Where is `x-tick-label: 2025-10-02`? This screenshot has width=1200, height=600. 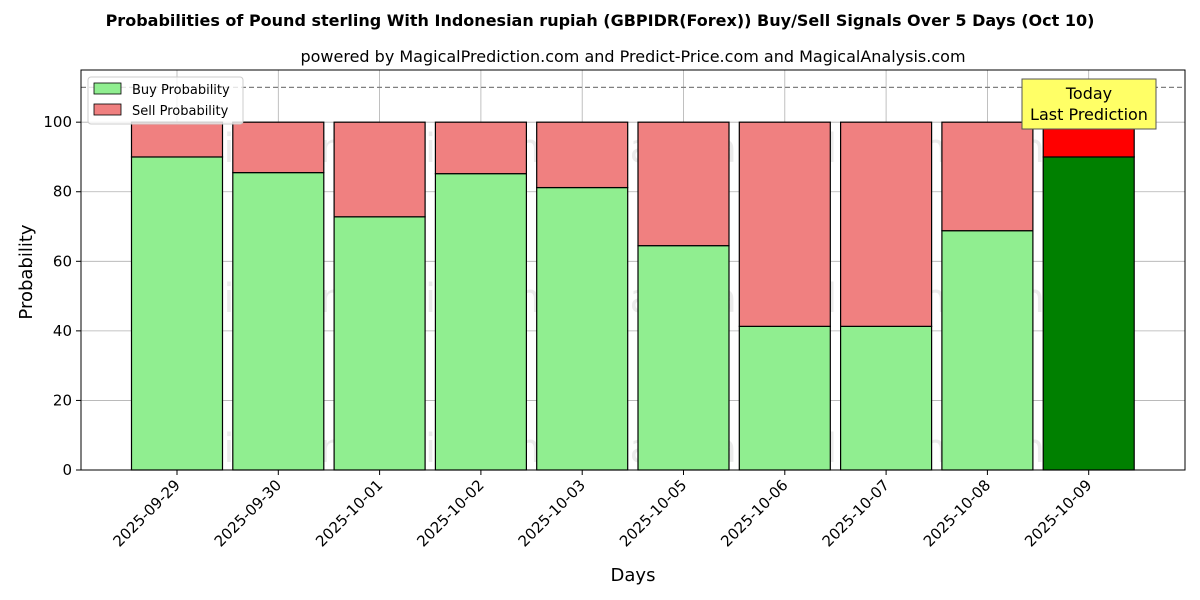
x-tick-label: 2025-10-02 is located at coordinates (450, 513).